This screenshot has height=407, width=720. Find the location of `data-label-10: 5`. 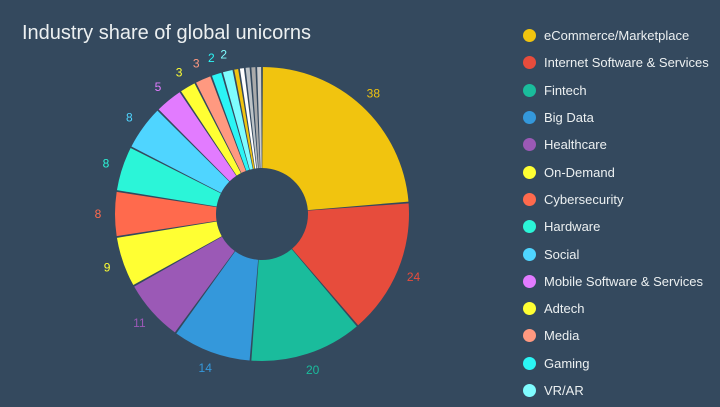

data-label-10: 5 is located at coordinates (158, 87).